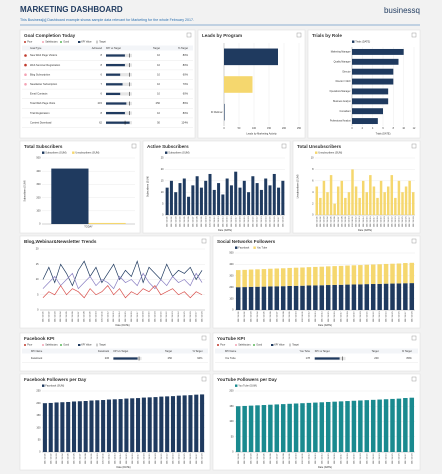 The image size is (442, 474). Describe the element at coordinates (102, 84) in the screenshot. I see `row-achieved: 7` at that location.